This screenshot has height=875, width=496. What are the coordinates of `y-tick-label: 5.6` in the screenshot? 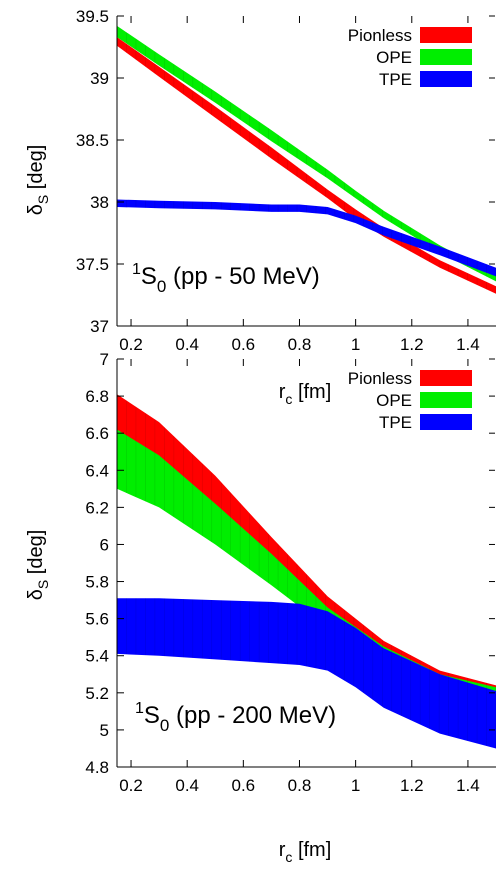 It's located at (97, 619).